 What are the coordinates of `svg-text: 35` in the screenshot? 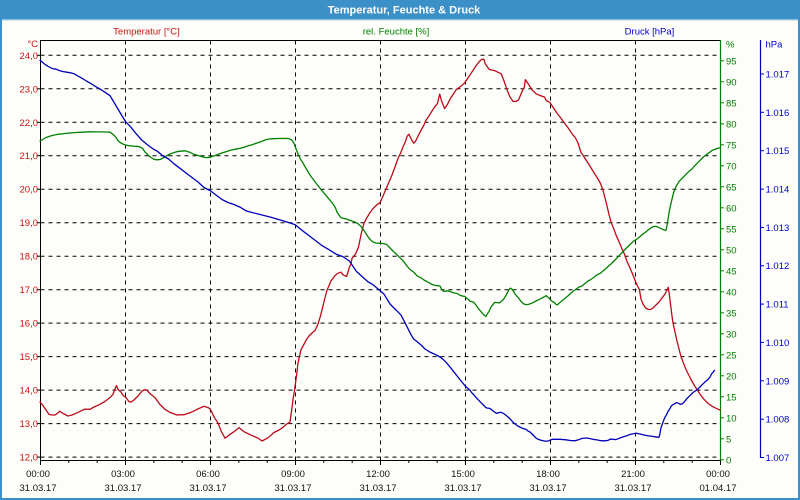 It's located at (731, 313).